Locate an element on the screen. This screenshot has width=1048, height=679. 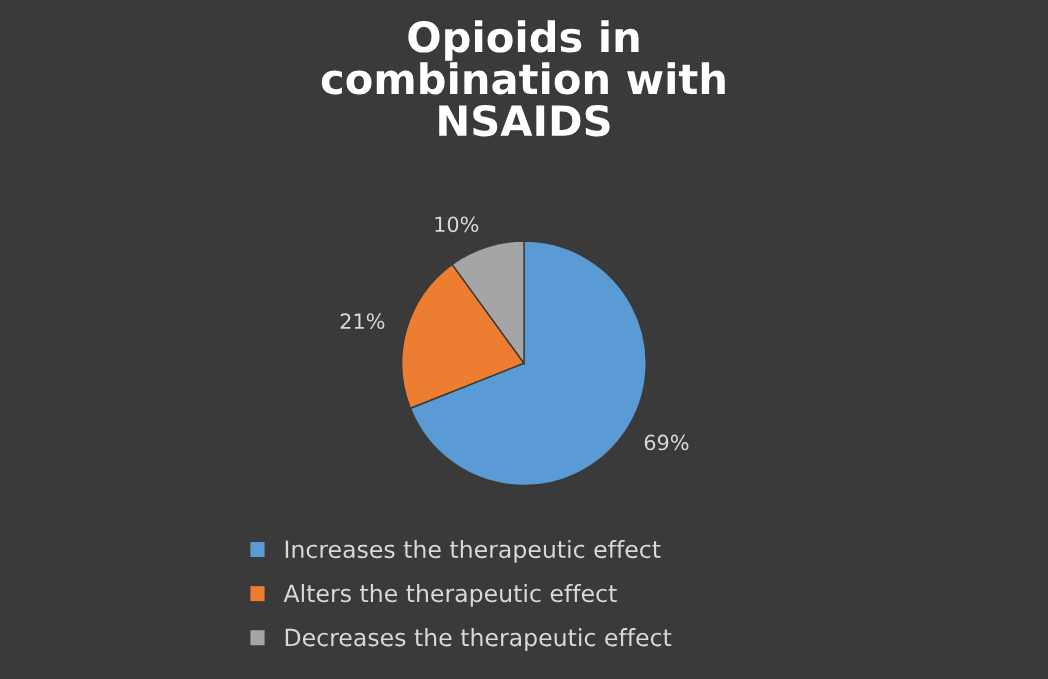
data-label: 69% is located at coordinates (666, 442).